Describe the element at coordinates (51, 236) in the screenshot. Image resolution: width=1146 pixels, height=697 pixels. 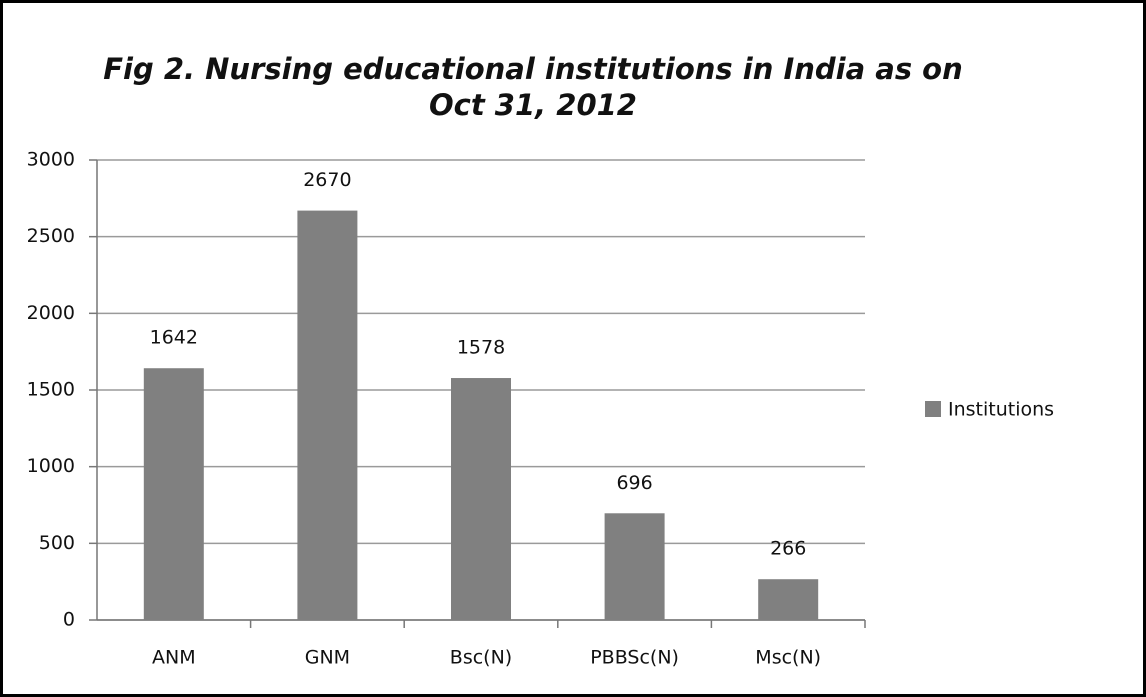
I see `y-tick-label: 2500` at that location.